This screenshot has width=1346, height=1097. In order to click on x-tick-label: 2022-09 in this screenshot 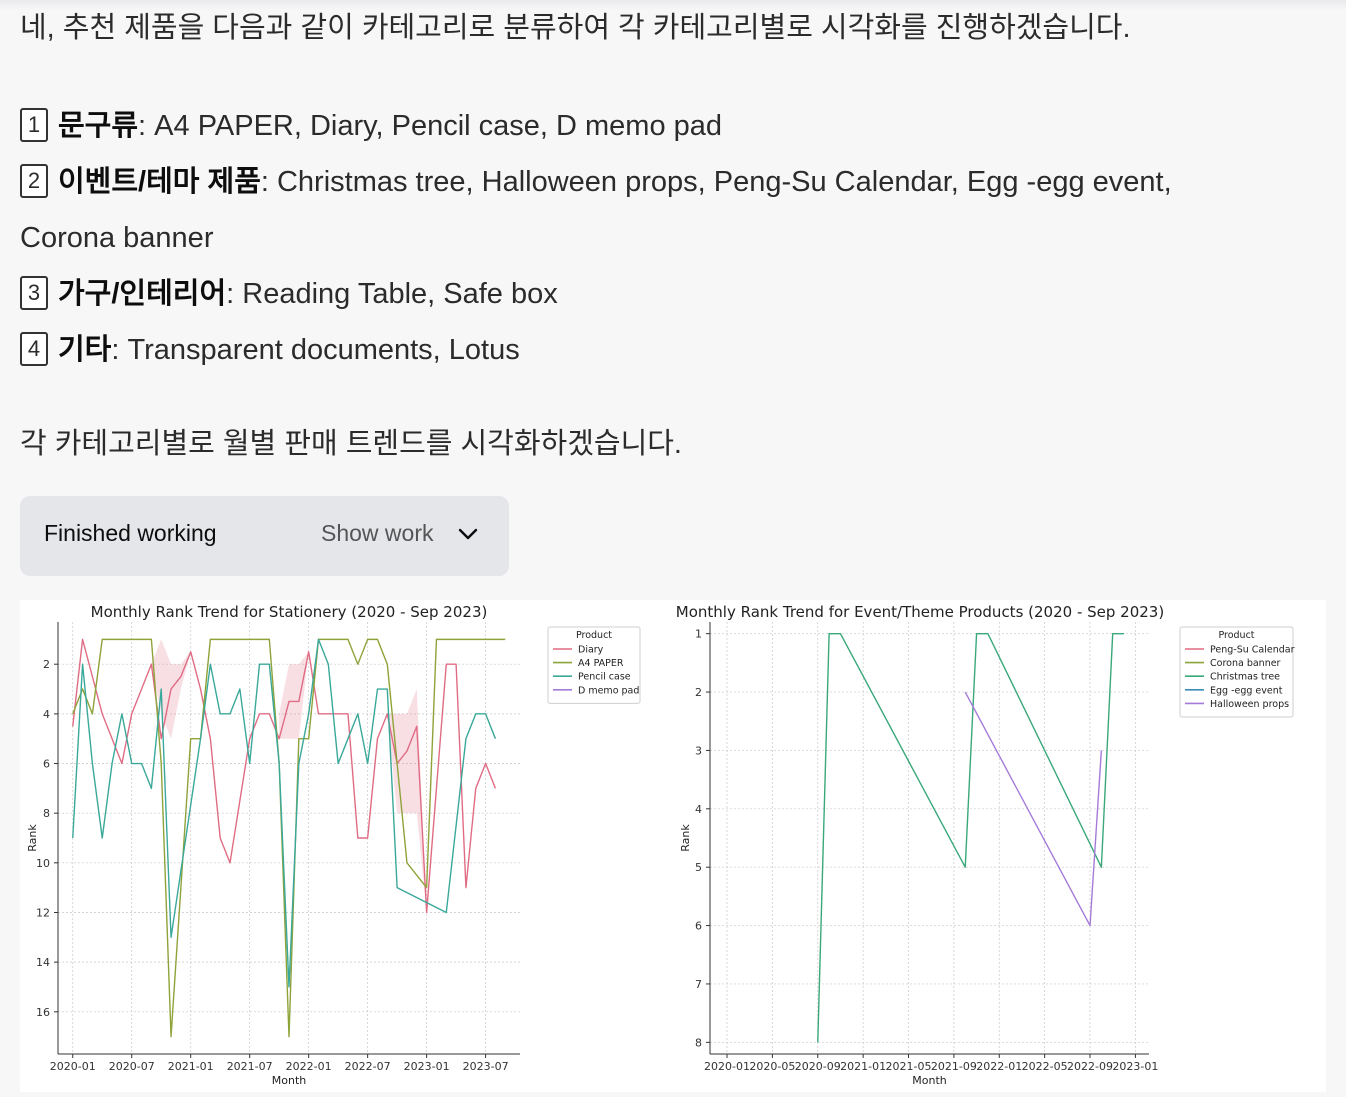, I will do `click(1090, 1066)`.